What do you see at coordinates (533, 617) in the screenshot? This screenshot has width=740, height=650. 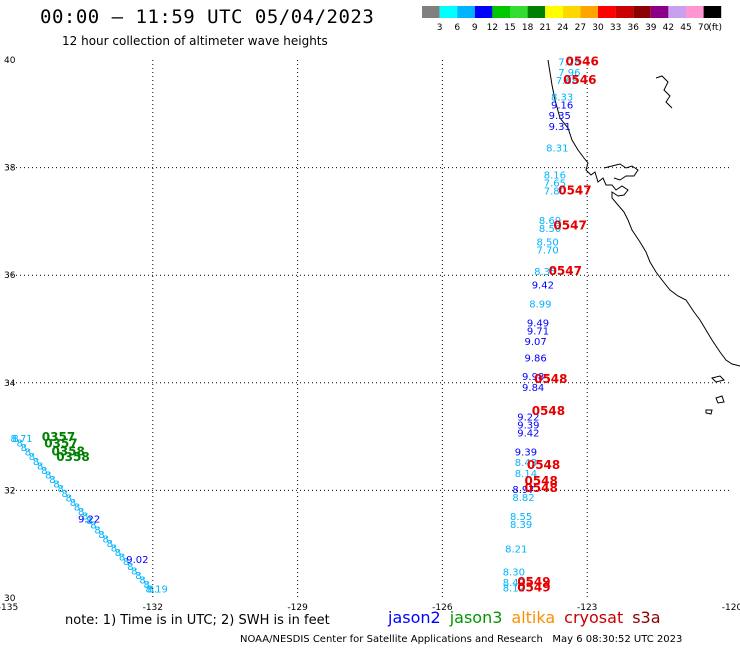 I see `legend-altika: altika` at bounding box center [533, 617].